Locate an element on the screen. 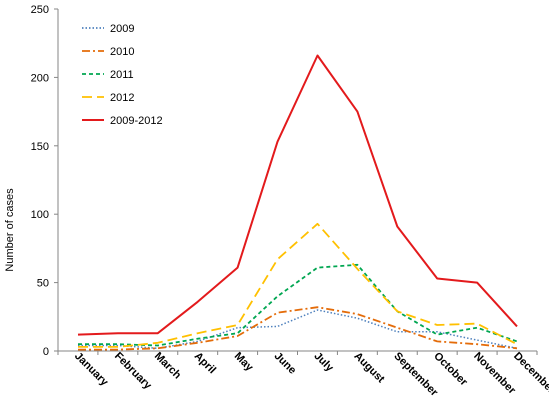 The height and width of the screenshot is (413, 549). x-tick-label: October is located at coordinates (450, 369).